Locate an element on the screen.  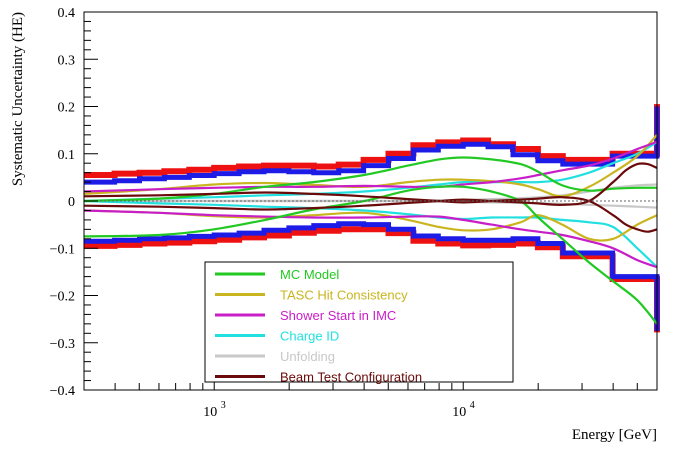
envelope-upper-red is located at coordinates (372, 141).